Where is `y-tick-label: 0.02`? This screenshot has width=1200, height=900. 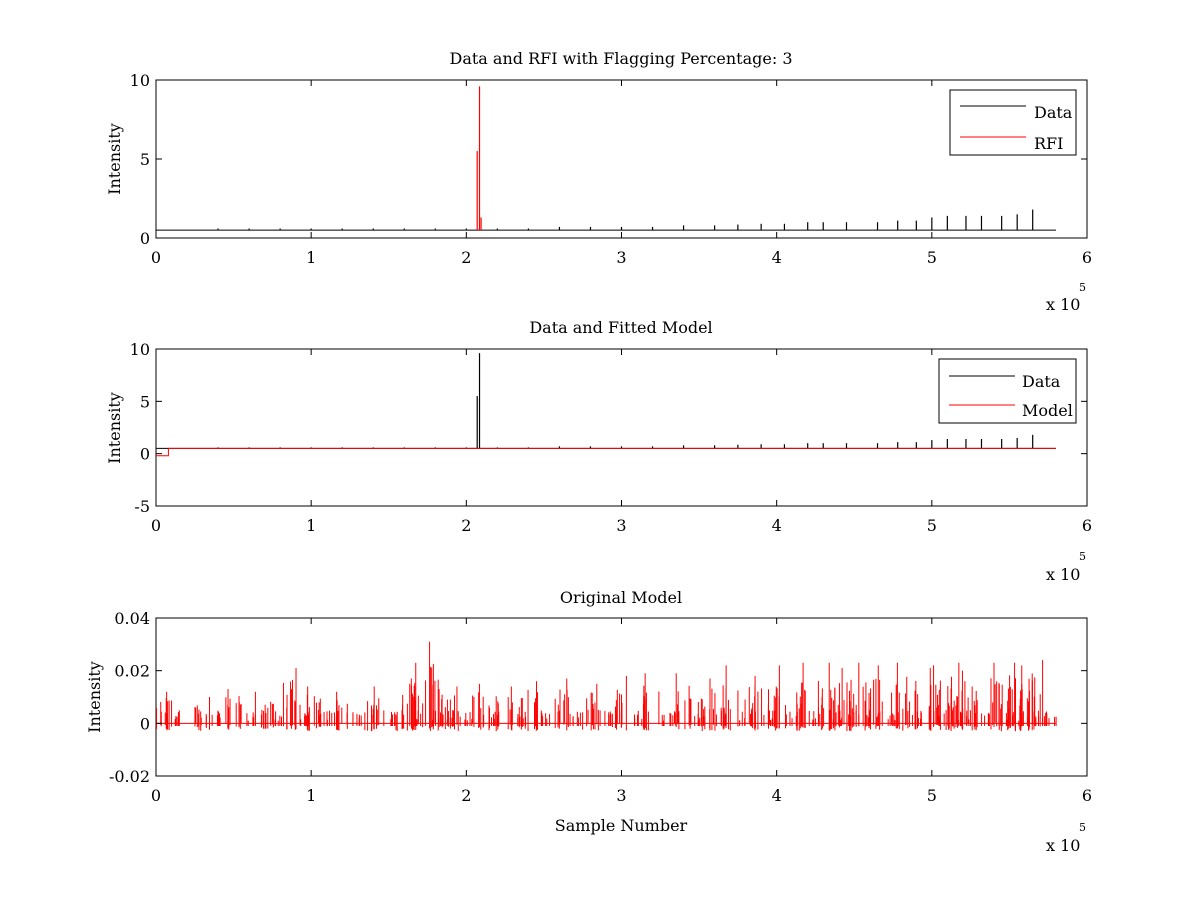
y-tick-label: 0.02 is located at coordinates (132, 671).